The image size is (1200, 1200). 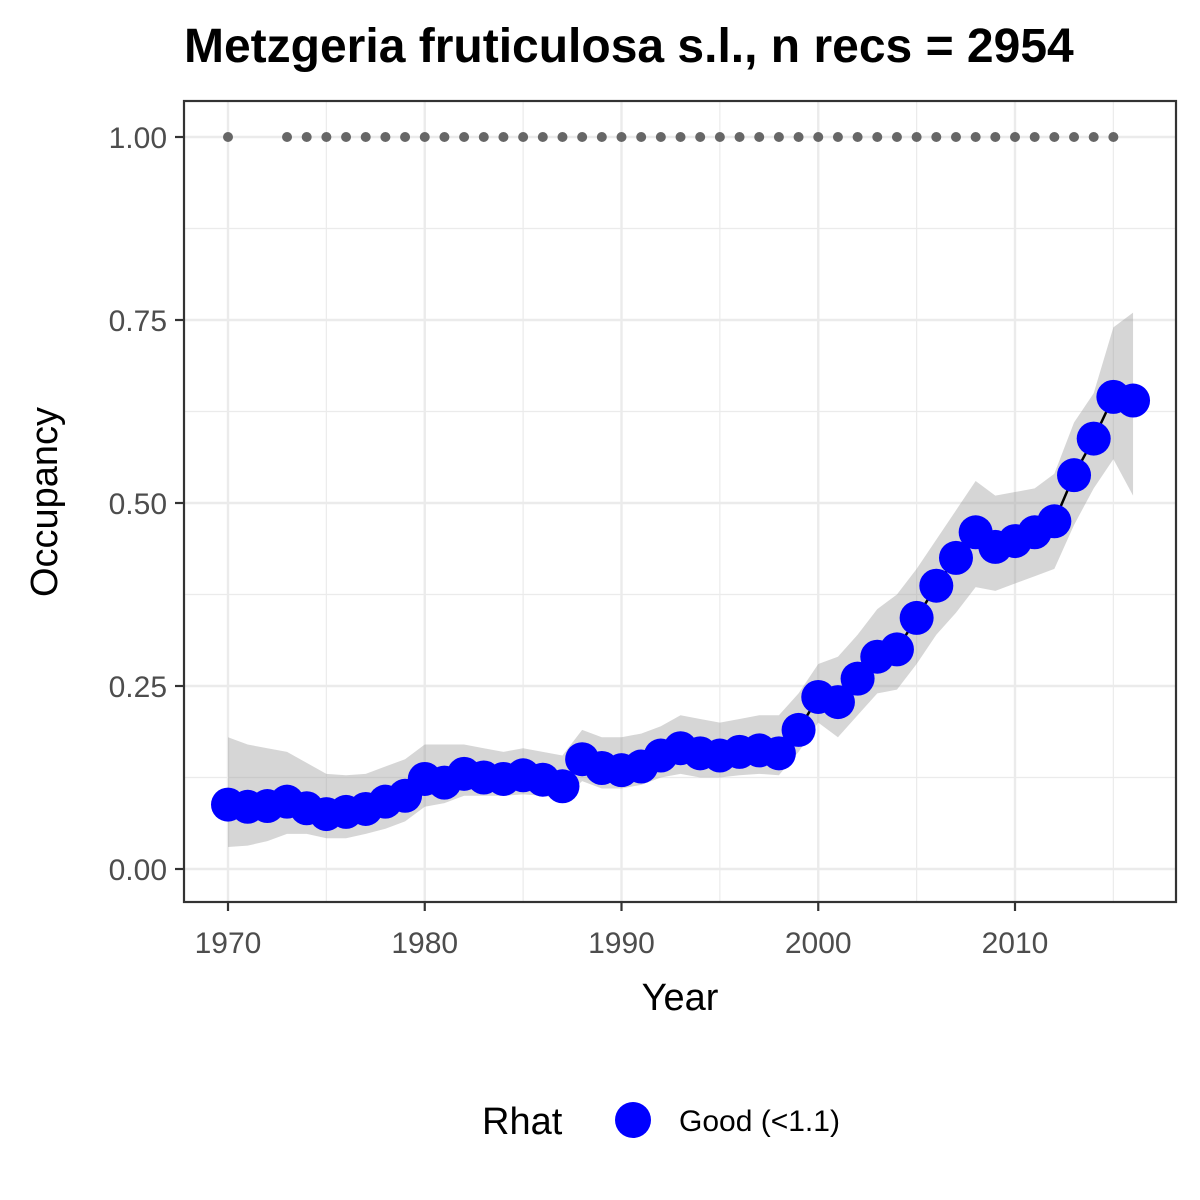 I want to click on x-tick-label: 2000, so click(x=818, y=943).